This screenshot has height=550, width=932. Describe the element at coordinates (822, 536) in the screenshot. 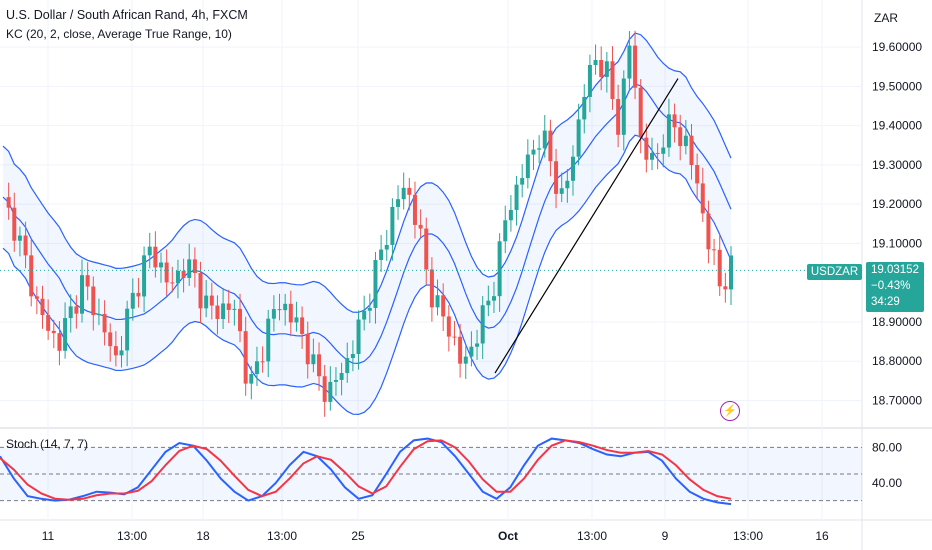

I see `time-tick-label: 16` at that location.